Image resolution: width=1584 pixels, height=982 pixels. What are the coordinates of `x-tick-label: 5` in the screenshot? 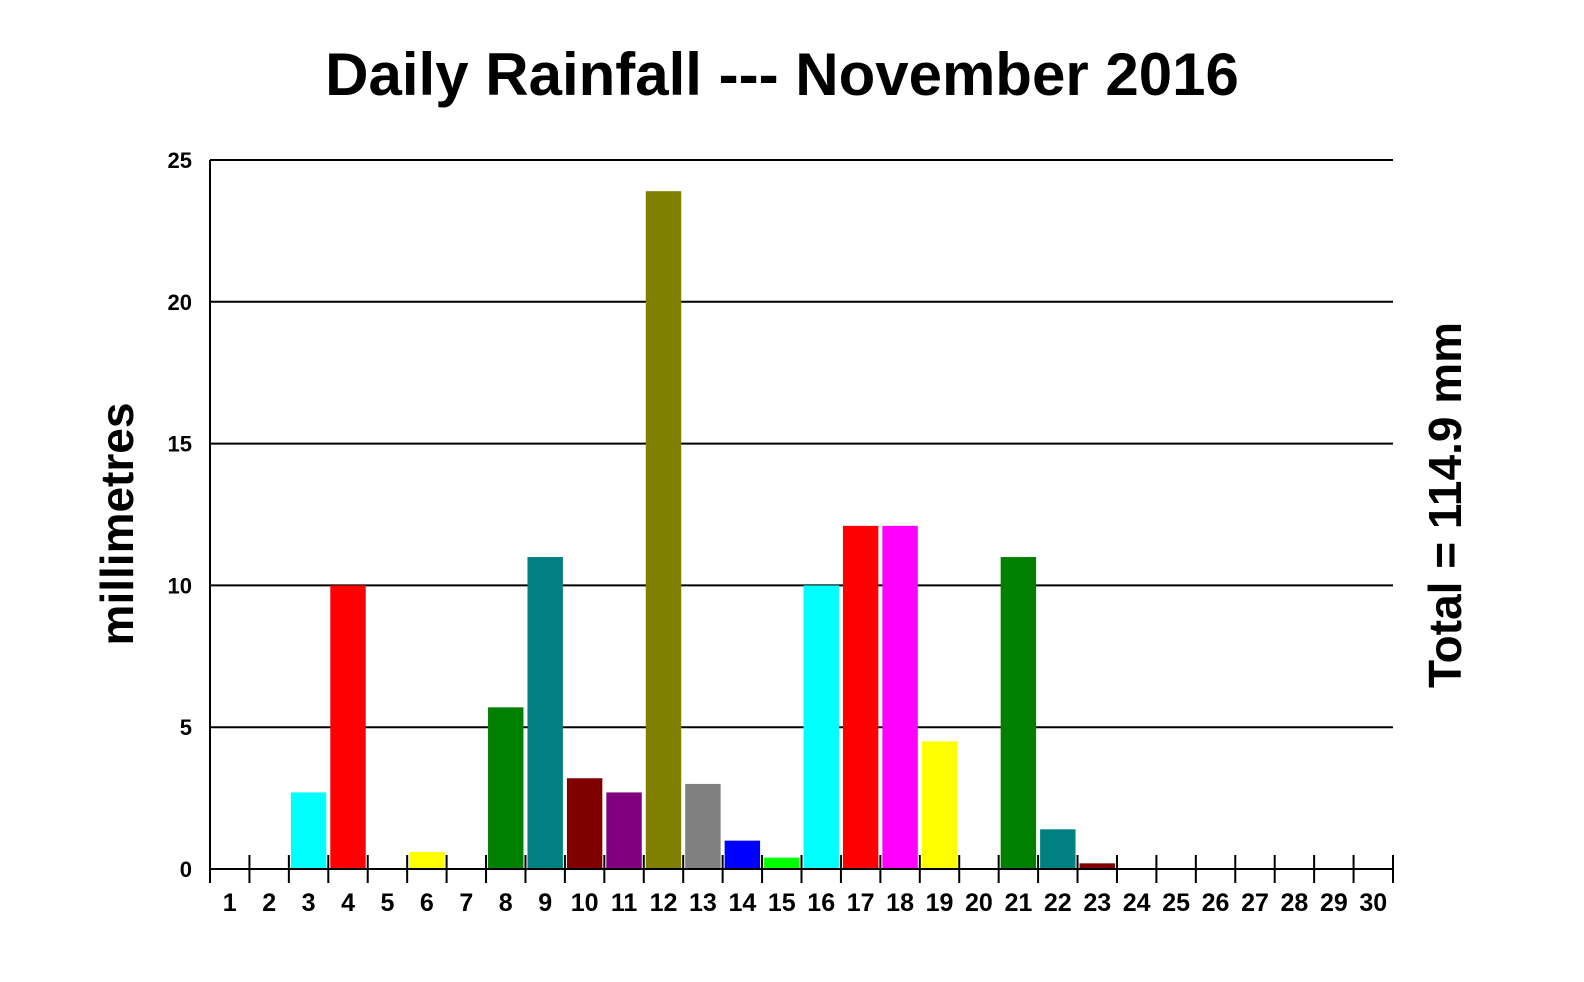 It's located at (387, 903).